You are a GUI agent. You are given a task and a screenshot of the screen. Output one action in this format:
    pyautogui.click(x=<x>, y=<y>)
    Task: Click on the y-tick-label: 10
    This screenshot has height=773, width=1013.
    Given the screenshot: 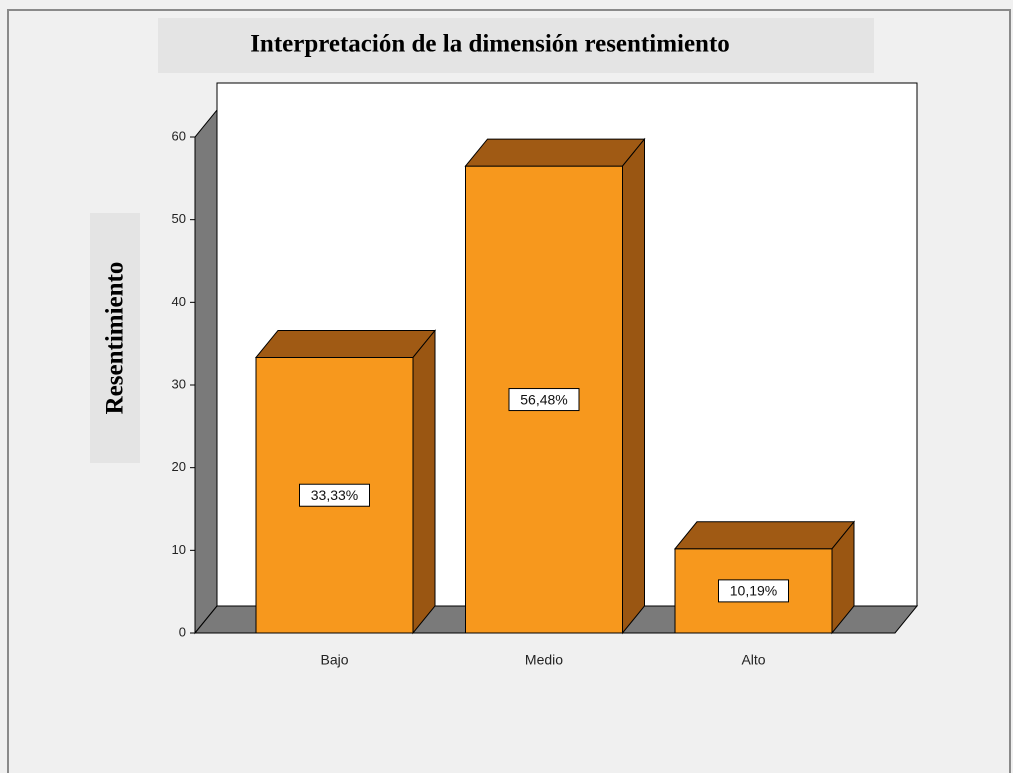 What is the action you would take?
    pyautogui.click(x=179, y=549)
    